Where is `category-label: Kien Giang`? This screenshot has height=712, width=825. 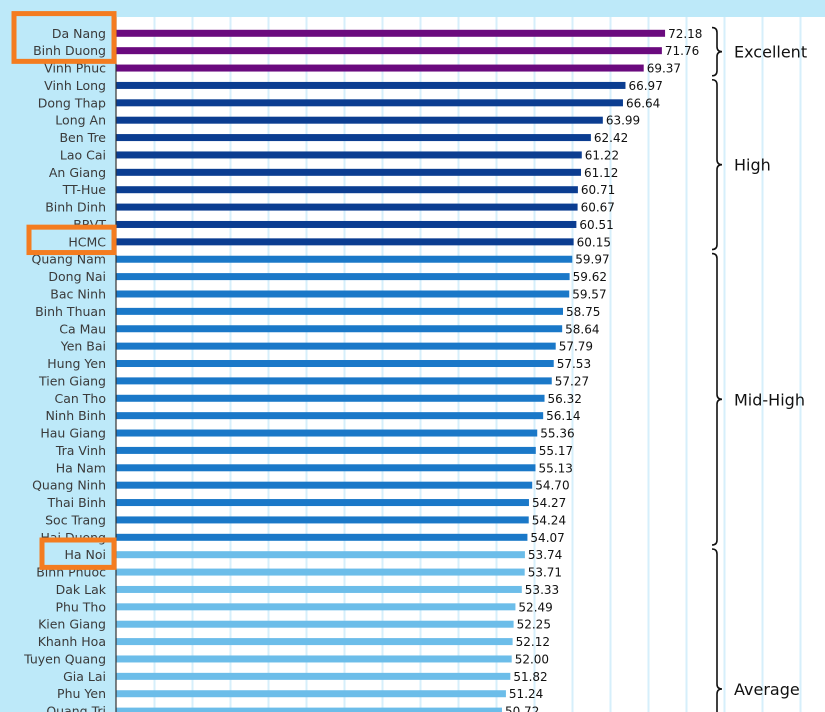
category-label: Kien Giang is located at coordinates (72, 624).